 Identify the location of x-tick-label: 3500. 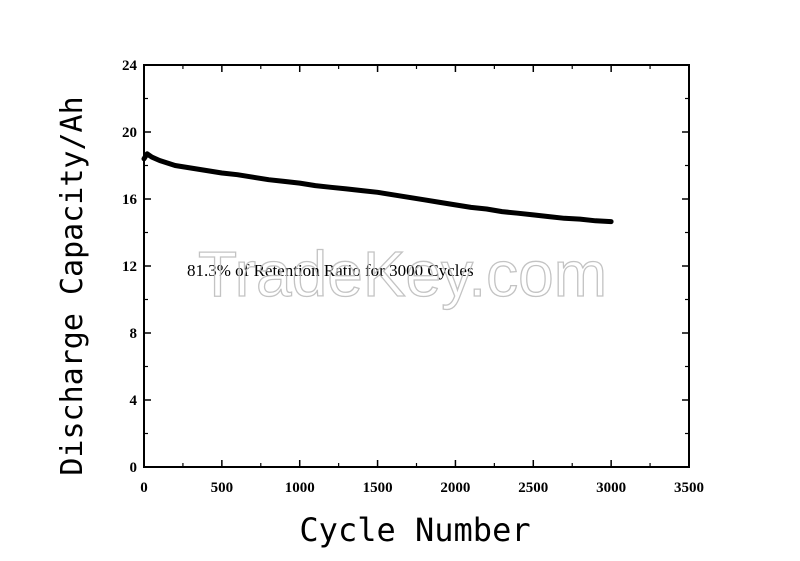
(689, 488).